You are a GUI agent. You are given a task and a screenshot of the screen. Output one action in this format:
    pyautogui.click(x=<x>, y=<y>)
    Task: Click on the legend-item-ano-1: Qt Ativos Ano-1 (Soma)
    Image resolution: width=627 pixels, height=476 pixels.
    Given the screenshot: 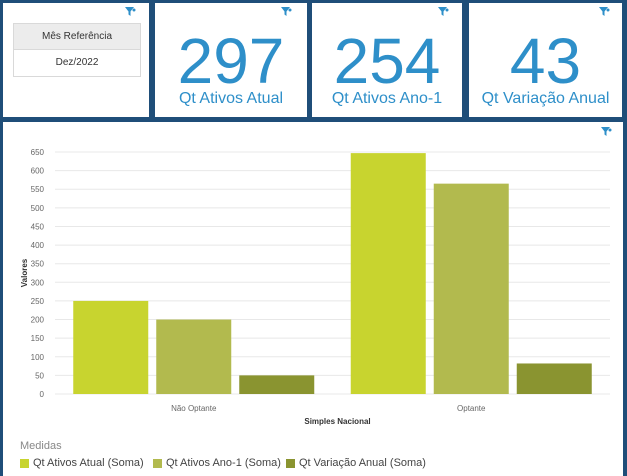 What is the action you would take?
    pyautogui.click(x=217, y=463)
    